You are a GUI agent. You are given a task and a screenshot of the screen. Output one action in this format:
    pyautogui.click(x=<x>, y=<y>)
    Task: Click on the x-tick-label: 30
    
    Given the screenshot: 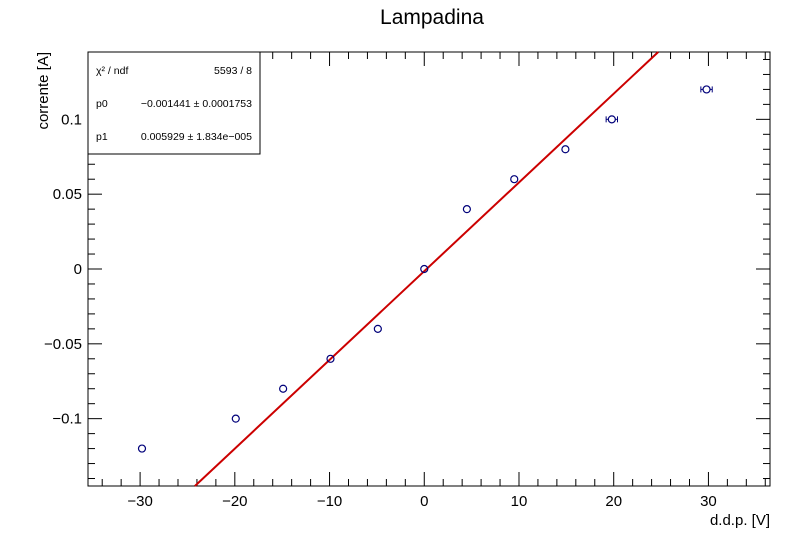 What is the action you would take?
    pyautogui.click(x=708, y=501)
    